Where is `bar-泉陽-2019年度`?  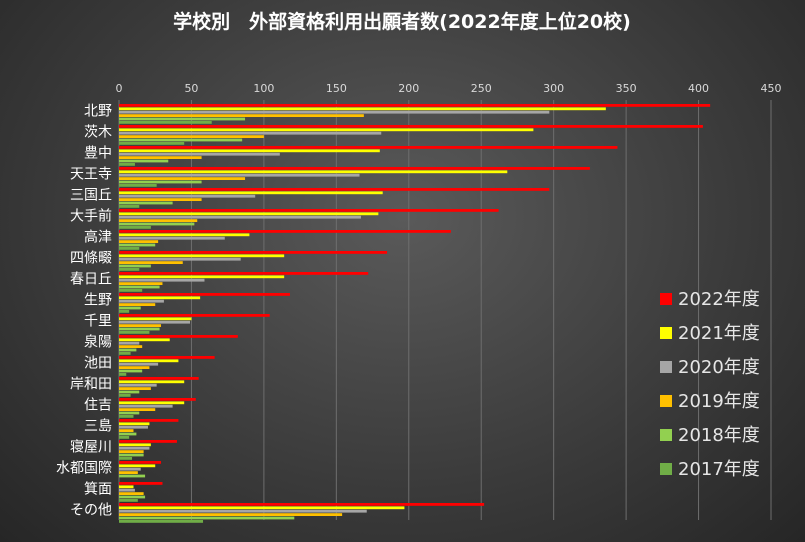
bar-泉陽-2019年度 is located at coordinates (131, 346).